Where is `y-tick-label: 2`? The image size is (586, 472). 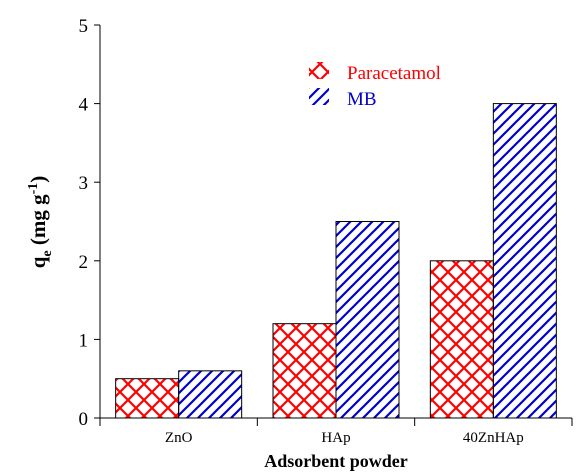
y-tick-label: 2 is located at coordinates (84, 262).